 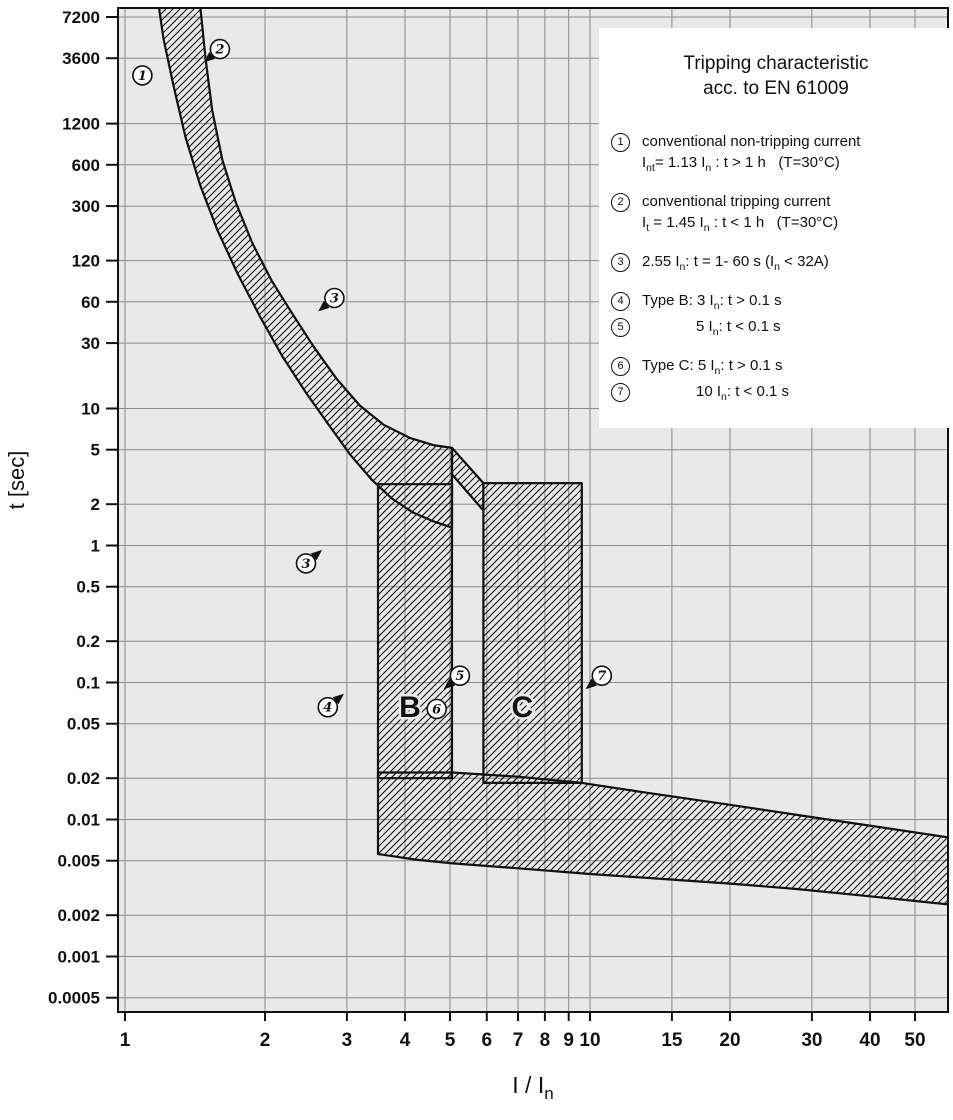 I want to click on legend-item-7: 7 10 In: t < 0.1 s, so click(x=776, y=392).